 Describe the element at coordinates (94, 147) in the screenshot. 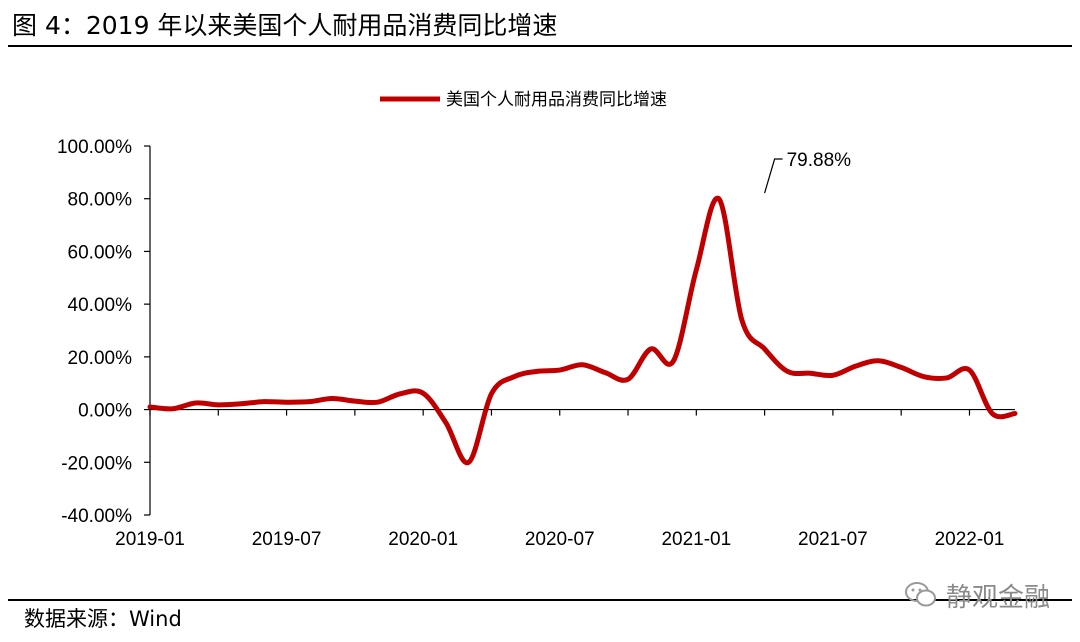

I see `y-tick-label: 100.00%` at that location.